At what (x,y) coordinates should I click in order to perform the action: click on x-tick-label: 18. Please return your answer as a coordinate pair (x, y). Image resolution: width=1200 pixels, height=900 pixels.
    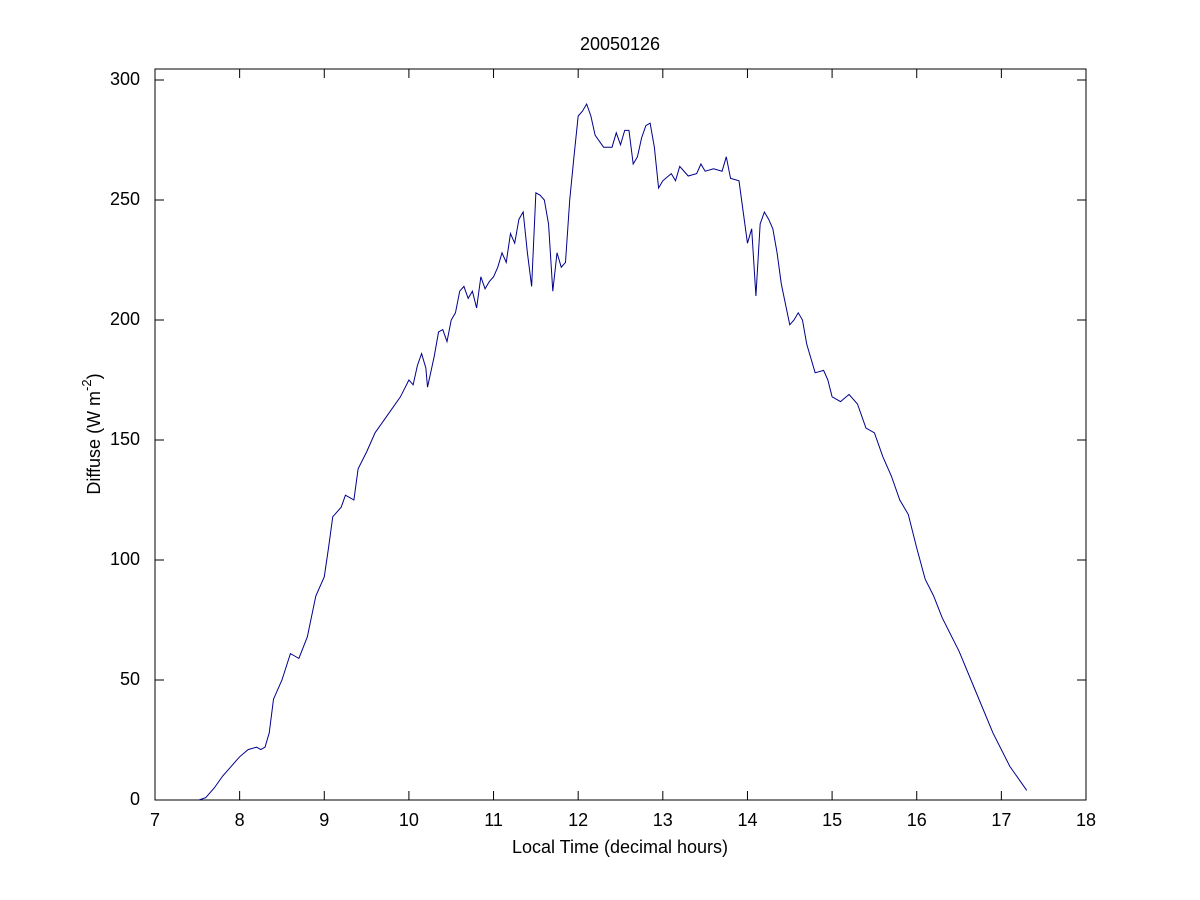
    Looking at the image, I should click on (1086, 820).